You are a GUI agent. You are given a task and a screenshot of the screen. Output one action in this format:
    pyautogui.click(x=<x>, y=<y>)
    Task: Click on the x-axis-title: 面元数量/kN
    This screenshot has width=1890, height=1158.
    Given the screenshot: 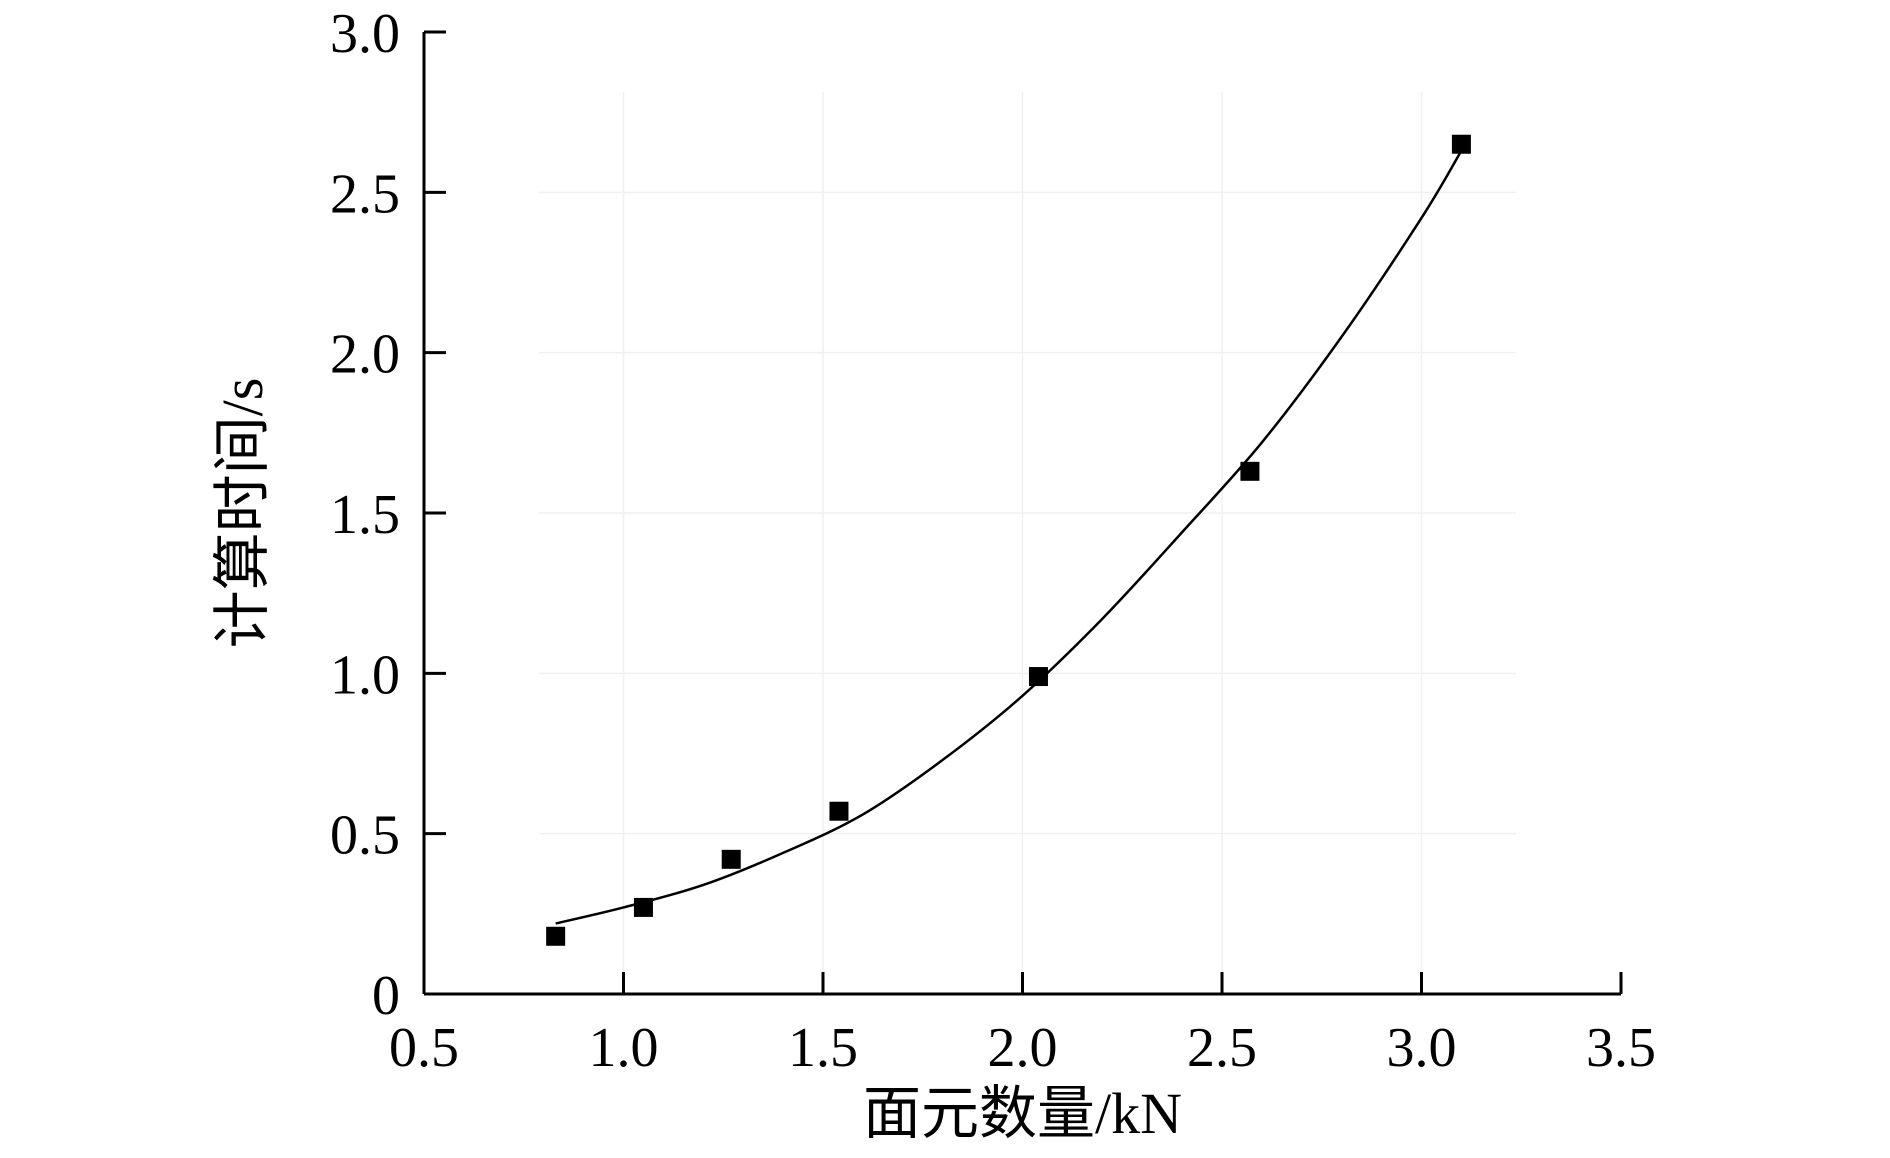 What is the action you would take?
    pyautogui.click(x=1022, y=1113)
    